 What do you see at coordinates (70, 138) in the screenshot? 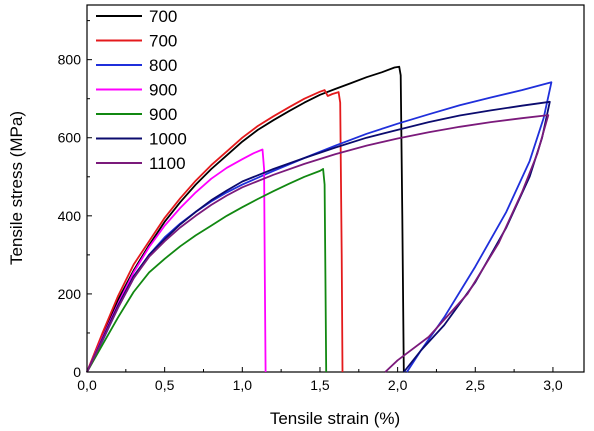
I see `y-tick-label: 600` at bounding box center [70, 138].